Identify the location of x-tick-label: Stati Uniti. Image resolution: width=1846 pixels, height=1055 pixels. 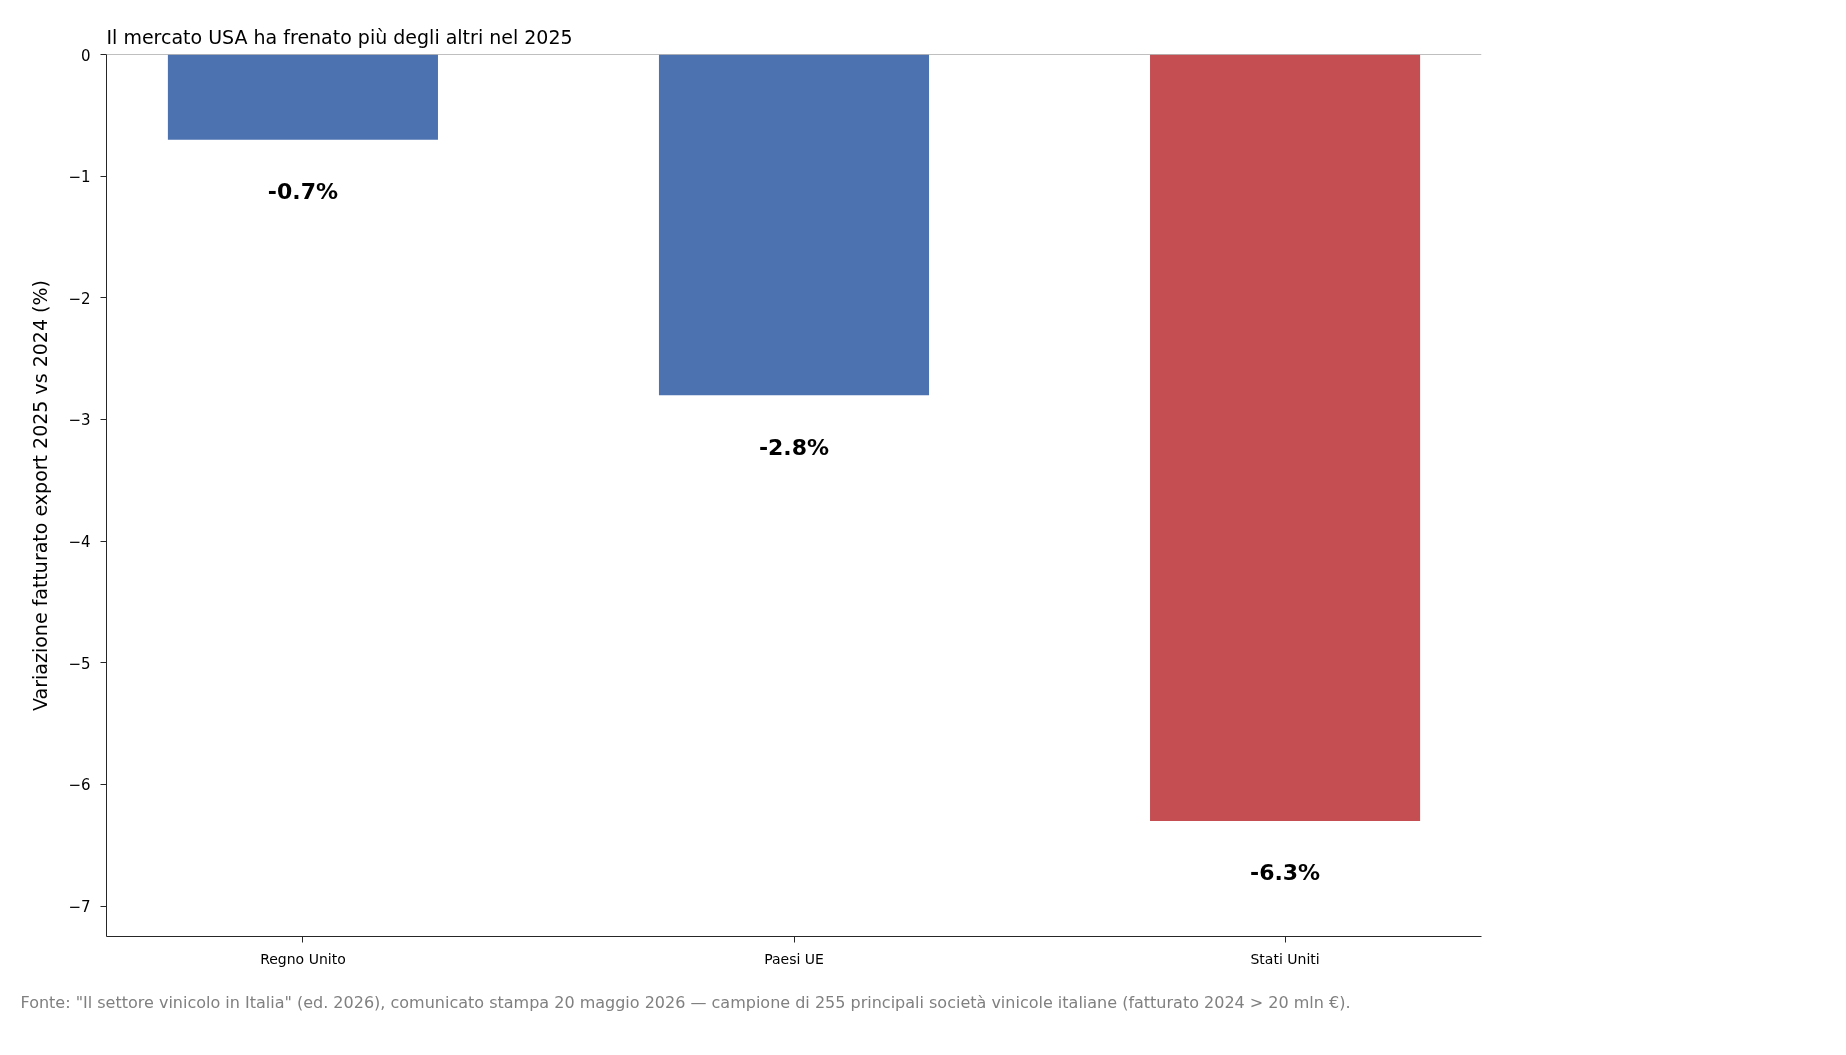
(1285, 958).